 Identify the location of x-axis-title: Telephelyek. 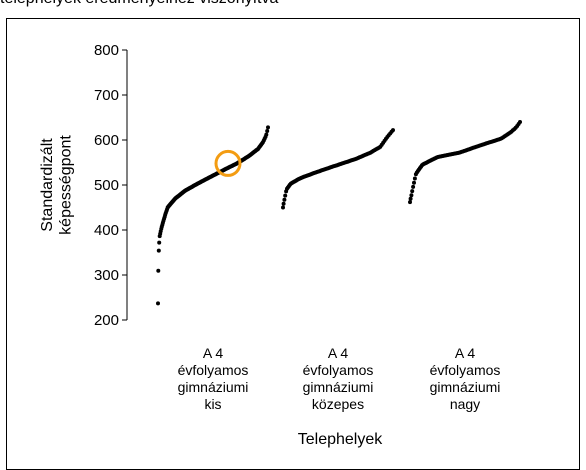
(341, 439).